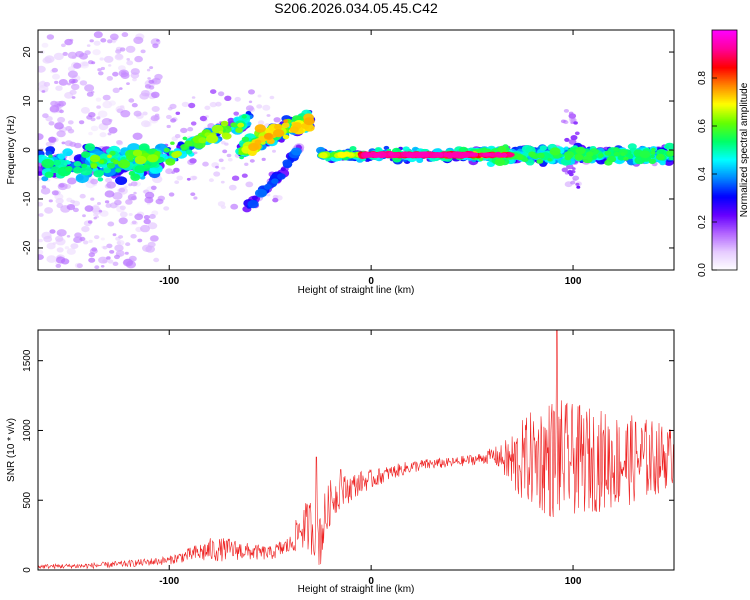  What do you see at coordinates (11, 150) in the screenshot?
I see `spectrogram-y-label: Frequency (Hz)` at bounding box center [11, 150].